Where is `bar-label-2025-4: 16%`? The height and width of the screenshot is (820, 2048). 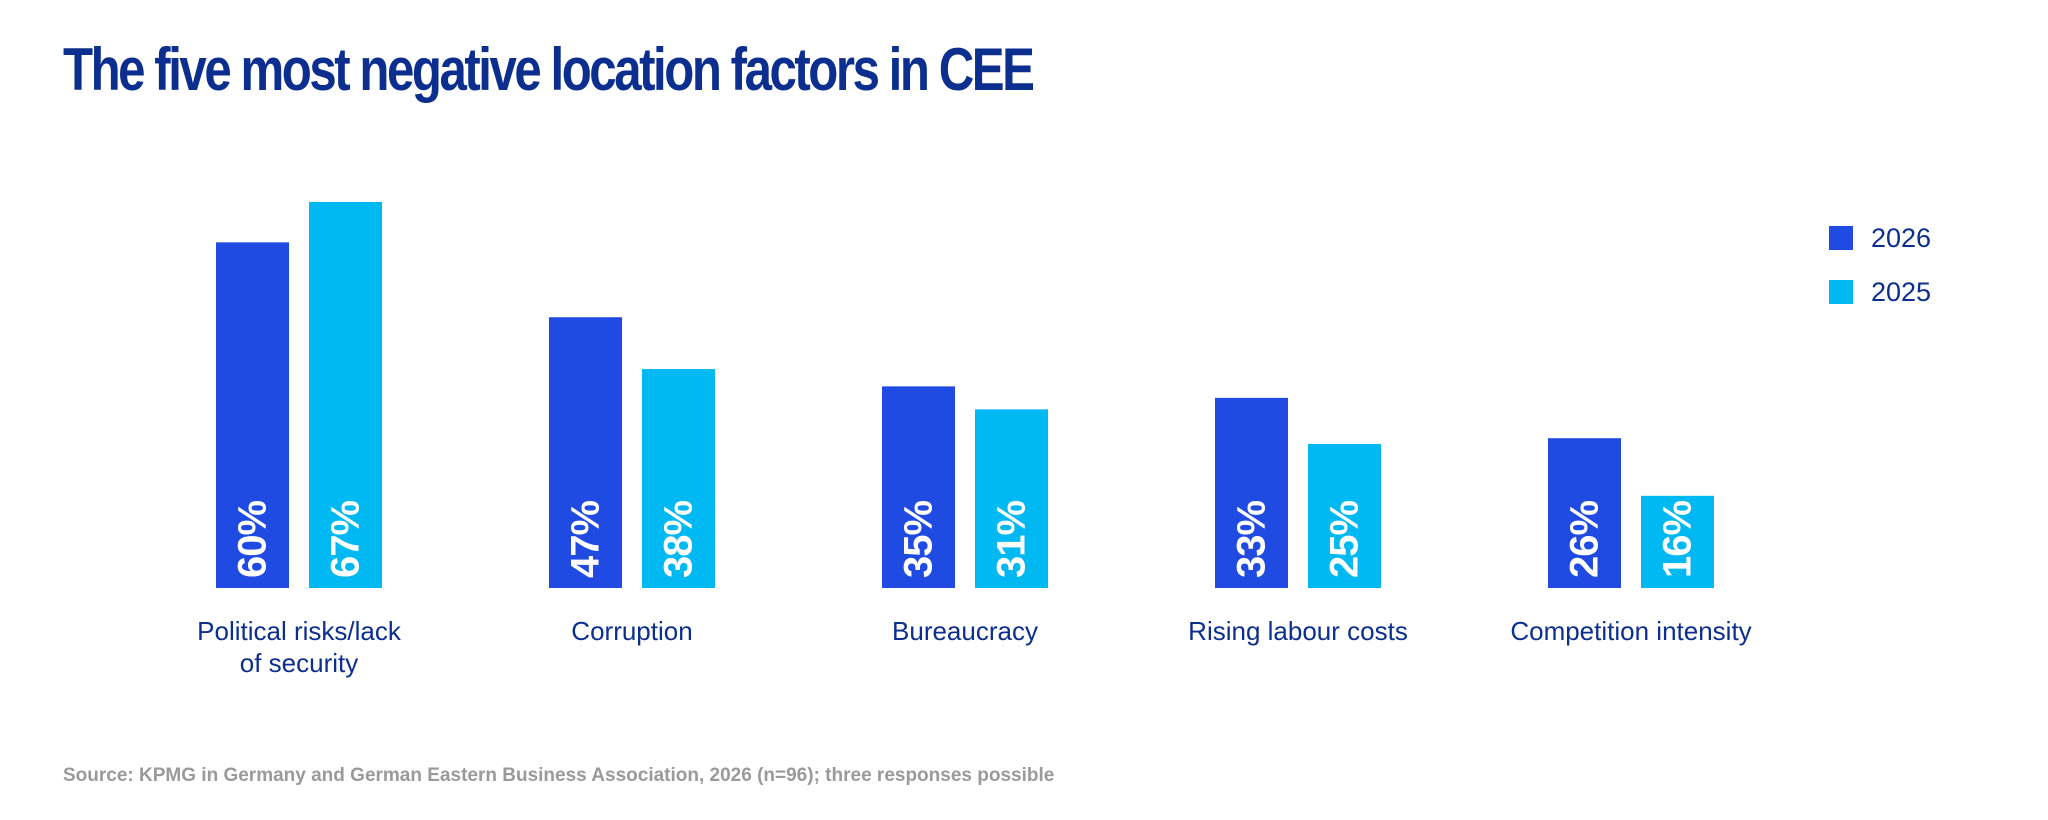 bar-label-2025-4: 16% is located at coordinates (1678, 539).